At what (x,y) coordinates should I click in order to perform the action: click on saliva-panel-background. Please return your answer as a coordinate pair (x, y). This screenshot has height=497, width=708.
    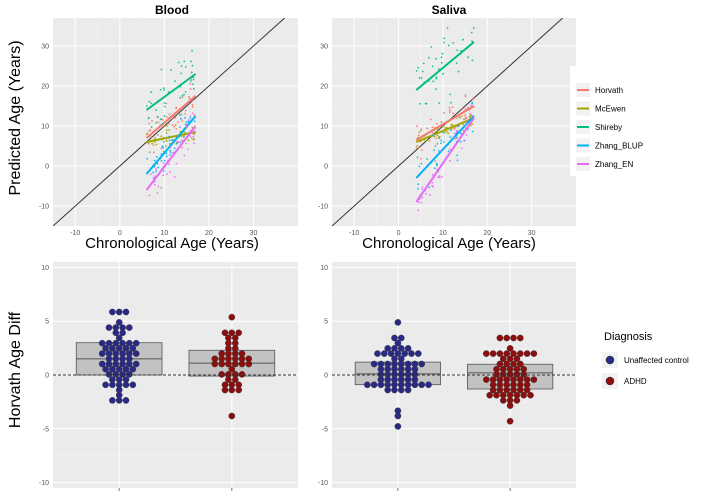
    Looking at the image, I should click on (454, 122).